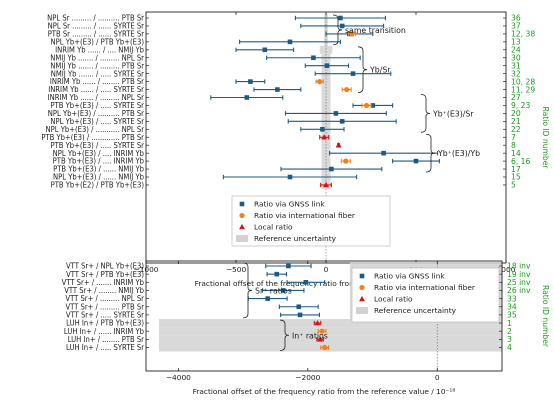  What do you see at coordinates (104, 306) in the screenshot?
I see `ratio-label: VTT Sr+ / ......... PTB Sr` at bounding box center [104, 306].